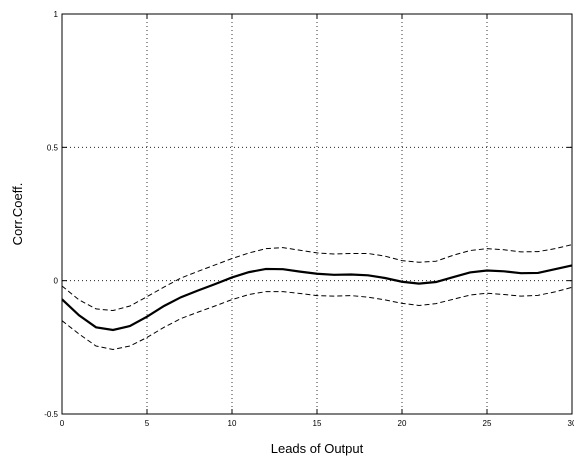 The width and height of the screenshot is (574, 456). I want to click on y-tick-label: 0.5, so click(53, 147).